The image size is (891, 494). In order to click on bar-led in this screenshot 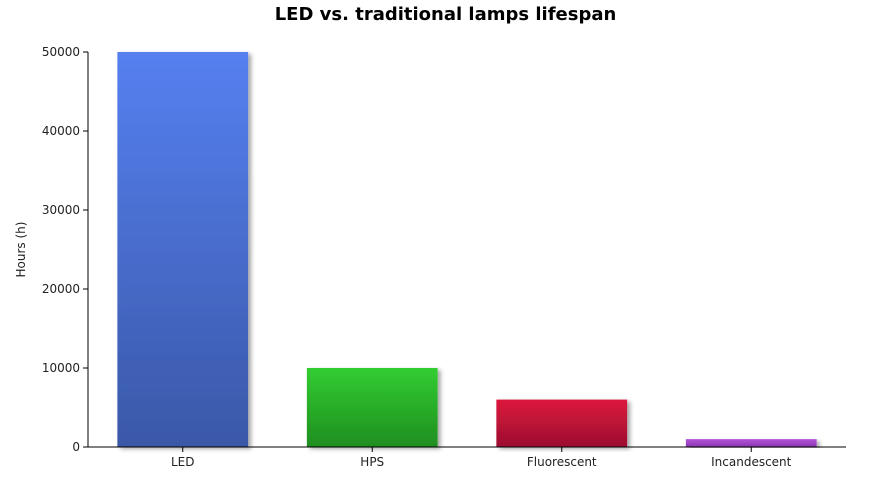, I will do `click(183, 249)`.